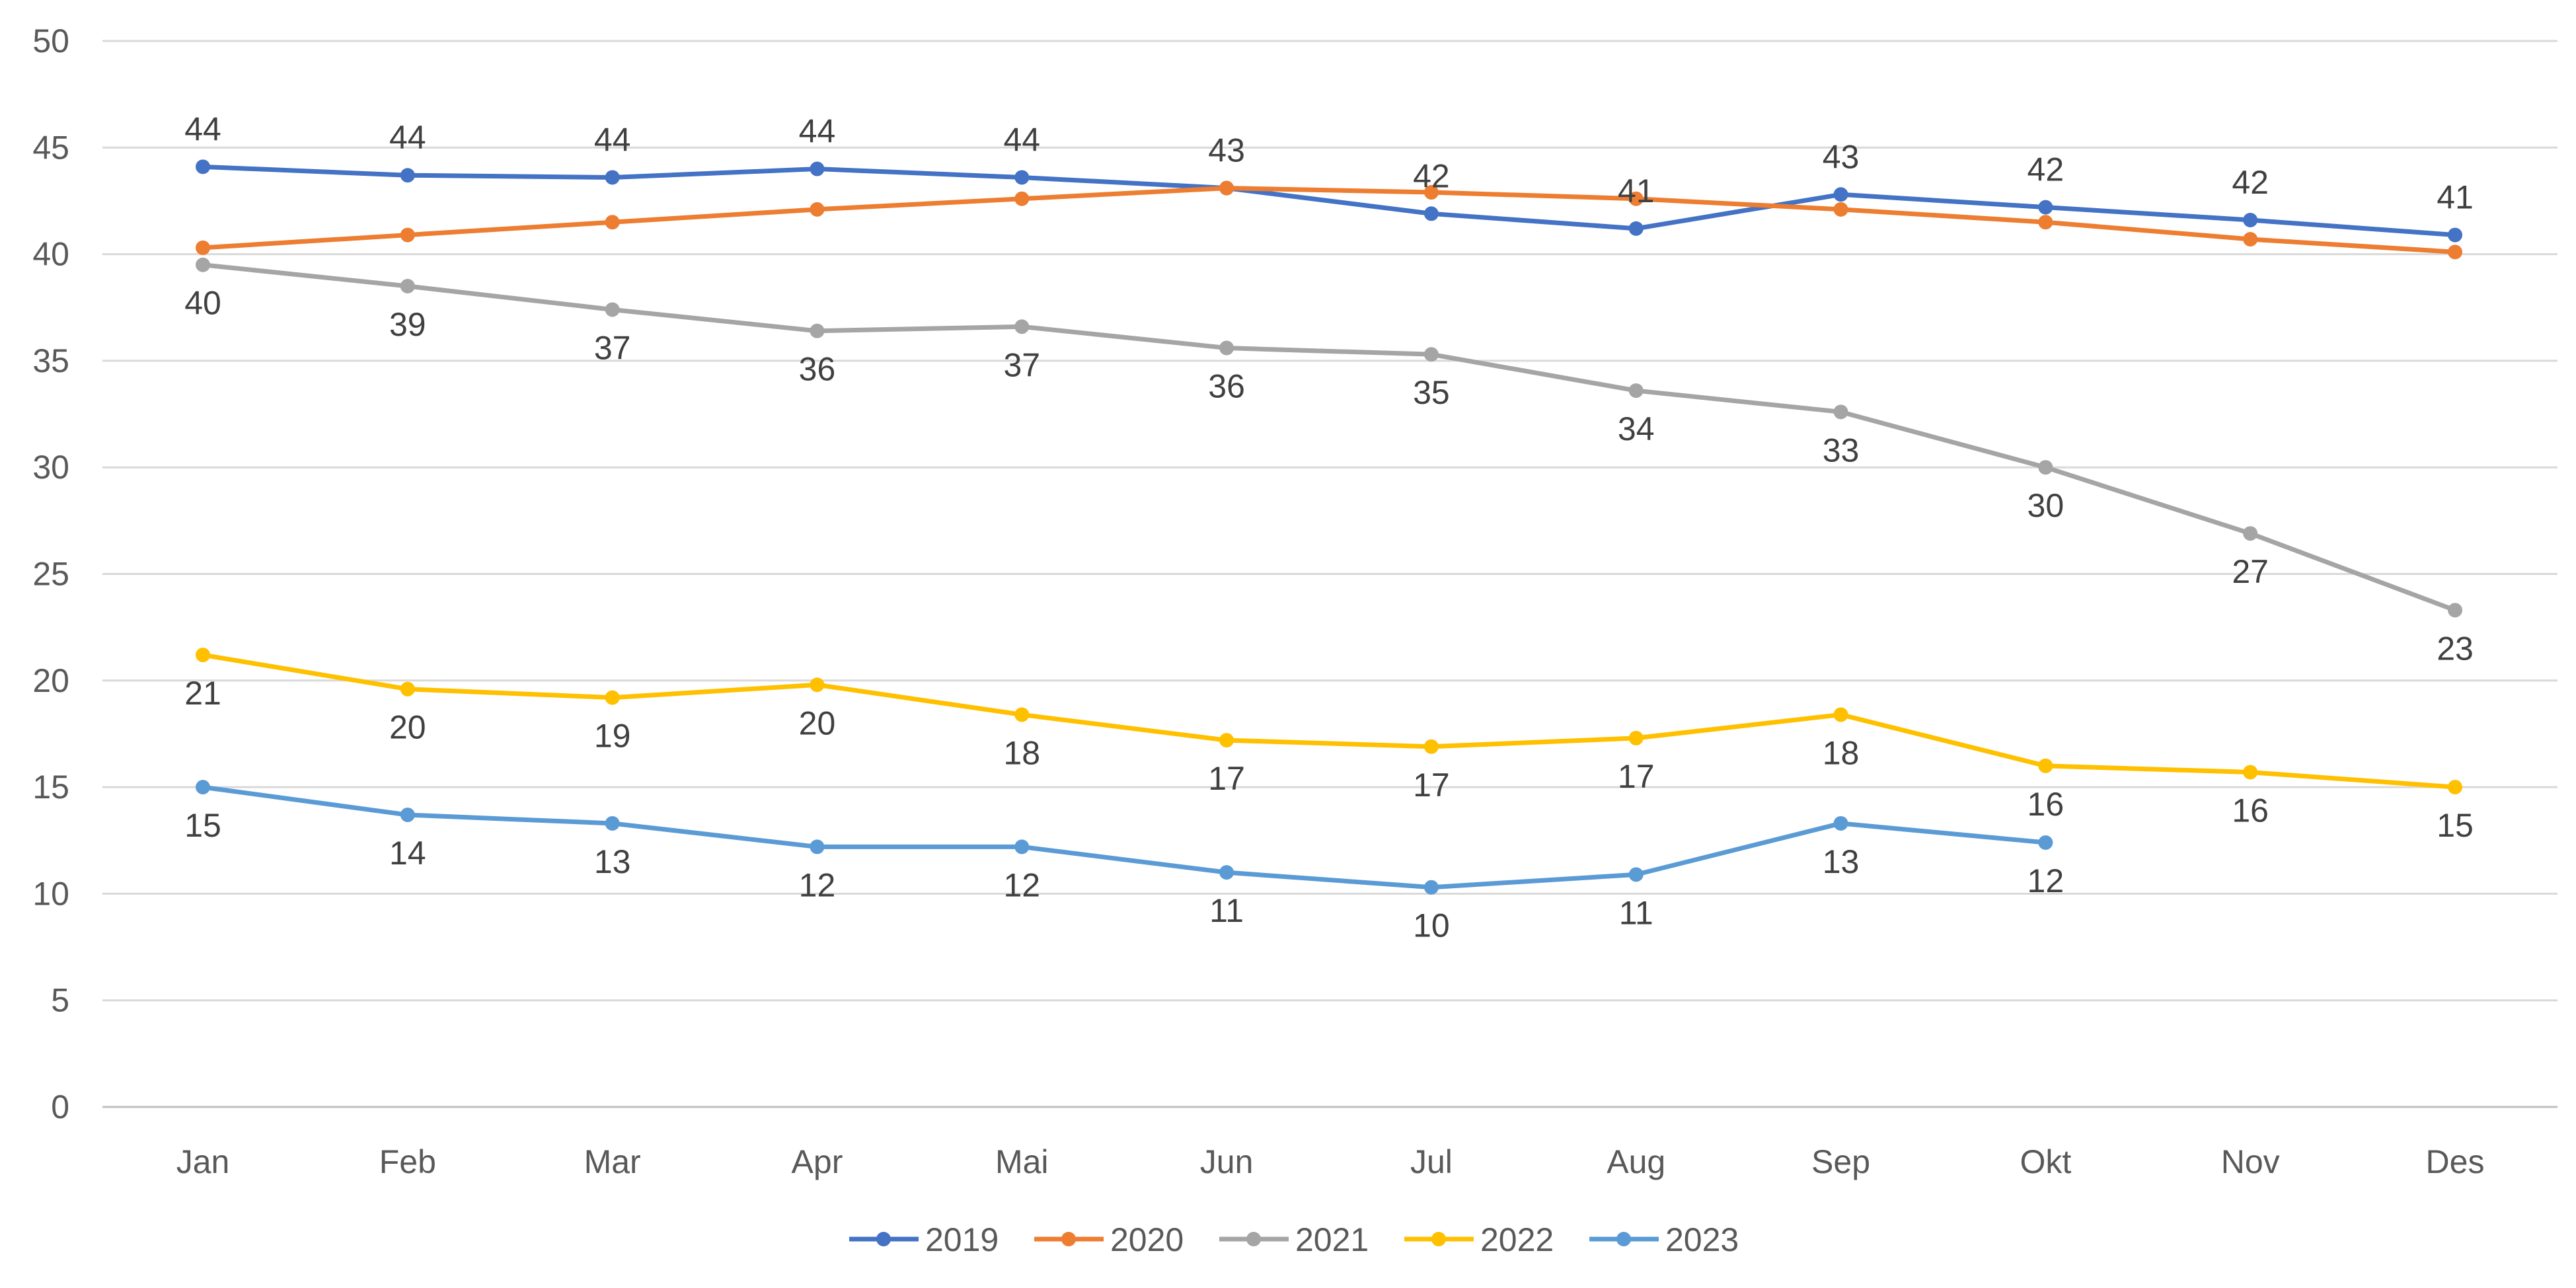 This screenshot has width=2576, height=1288. What do you see at coordinates (1841, 1161) in the screenshot?
I see `x-tick-label: Sep` at bounding box center [1841, 1161].